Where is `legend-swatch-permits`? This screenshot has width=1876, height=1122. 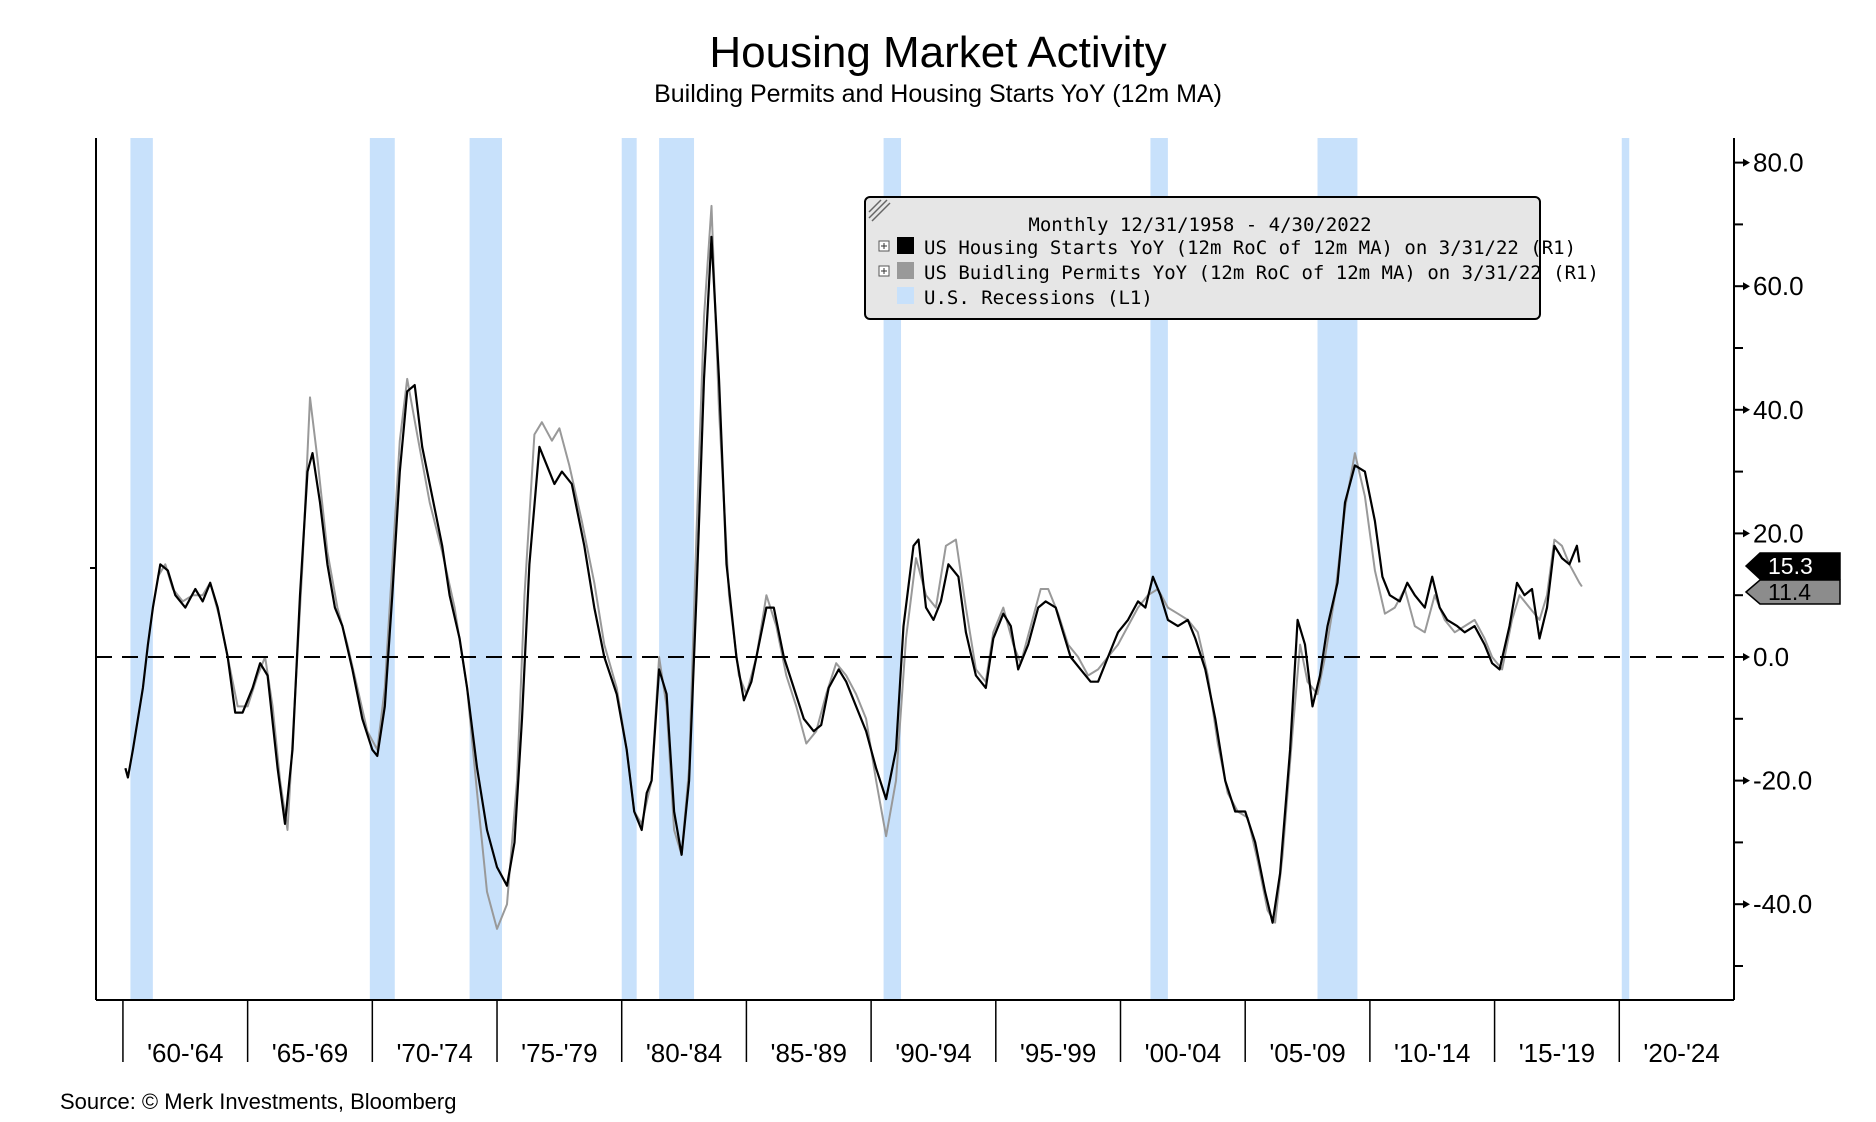 legend-swatch-permits is located at coordinates (905, 270).